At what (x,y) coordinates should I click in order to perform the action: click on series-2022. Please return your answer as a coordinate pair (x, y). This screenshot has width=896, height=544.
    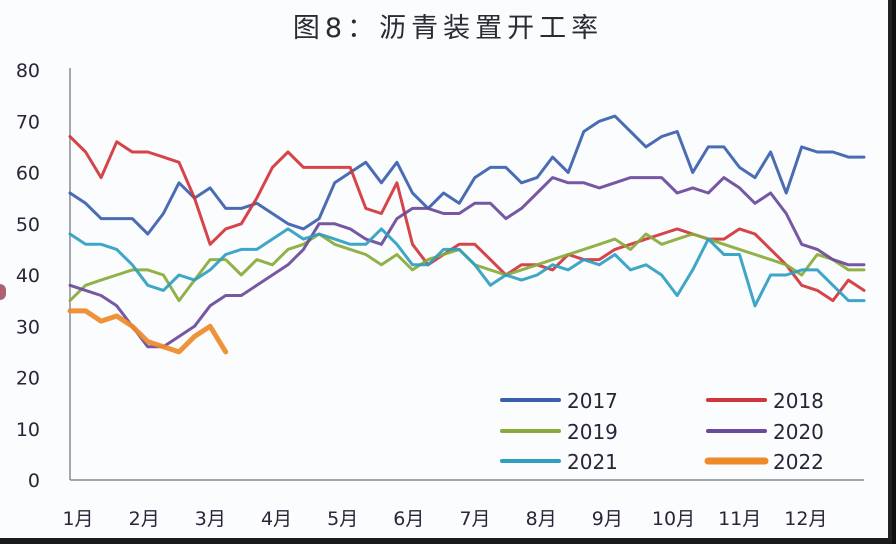
    Looking at the image, I should click on (148, 331).